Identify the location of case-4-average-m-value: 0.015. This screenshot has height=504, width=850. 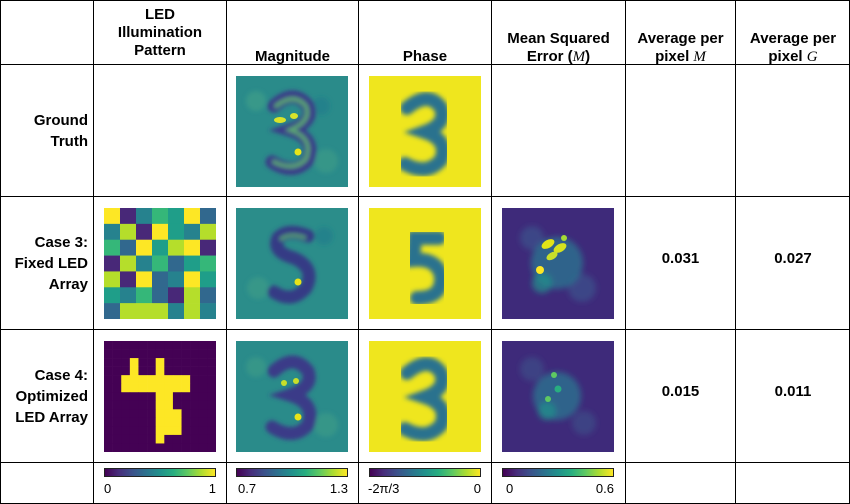
(680, 391).